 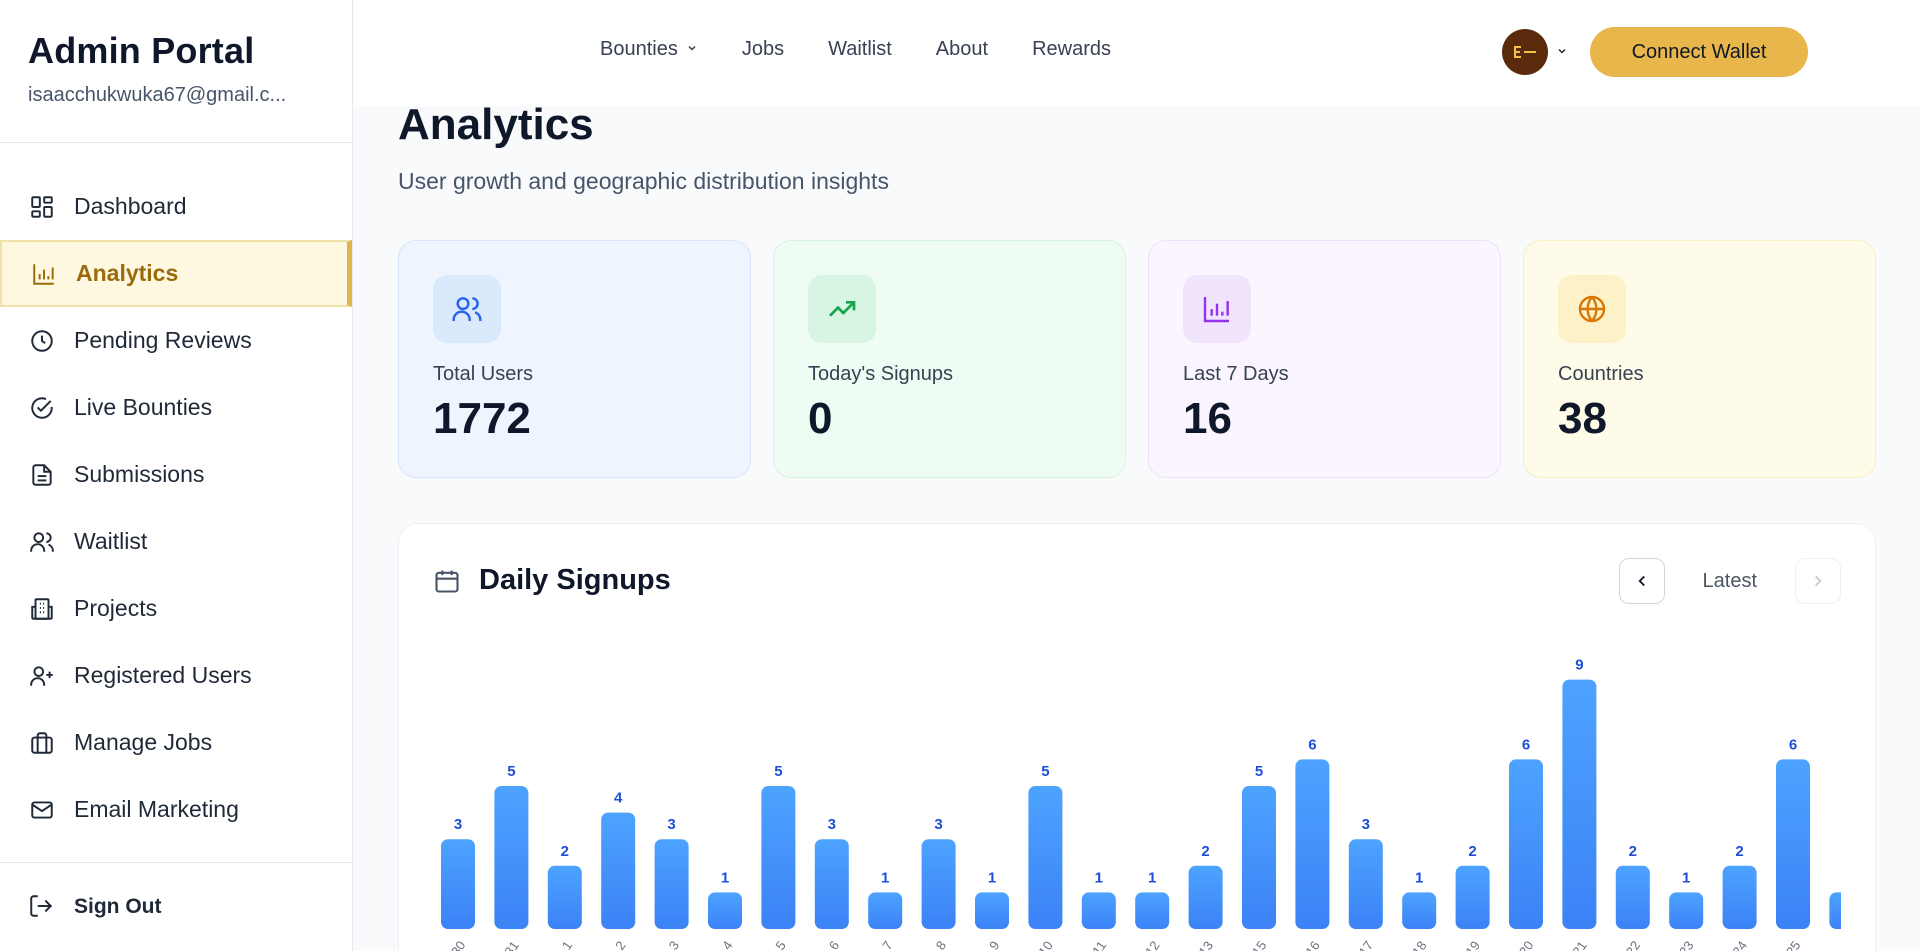 What do you see at coordinates (42, 341) in the screenshot?
I see `clock-icon` at bounding box center [42, 341].